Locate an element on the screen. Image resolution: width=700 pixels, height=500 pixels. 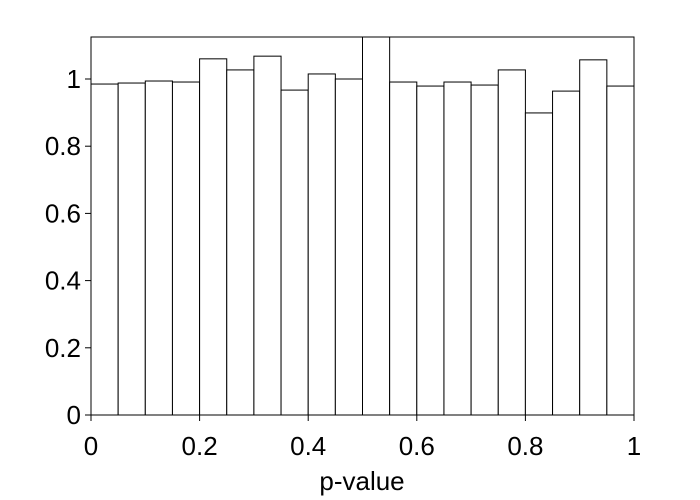
y-tick-label: 0.6 is located at coordinates (63, 213).